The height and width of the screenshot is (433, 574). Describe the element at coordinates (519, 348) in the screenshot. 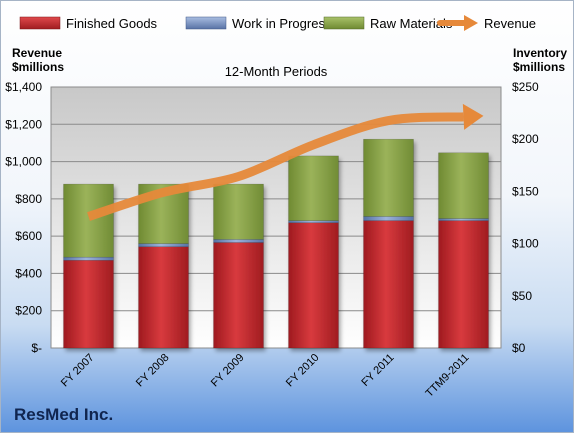

I see `right-tick-label: $0` at that location.